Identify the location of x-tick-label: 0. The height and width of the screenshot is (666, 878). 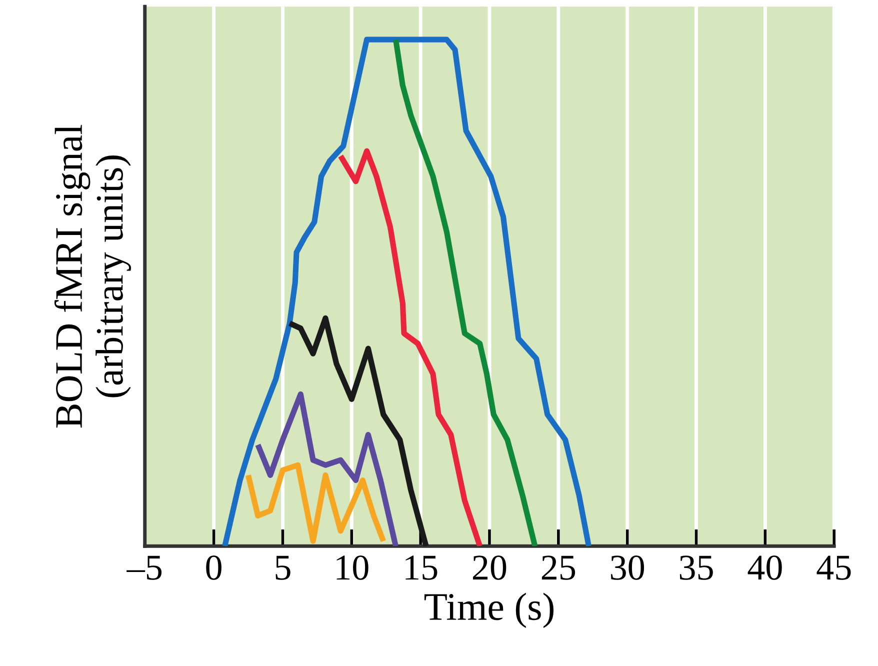
(214, 567).